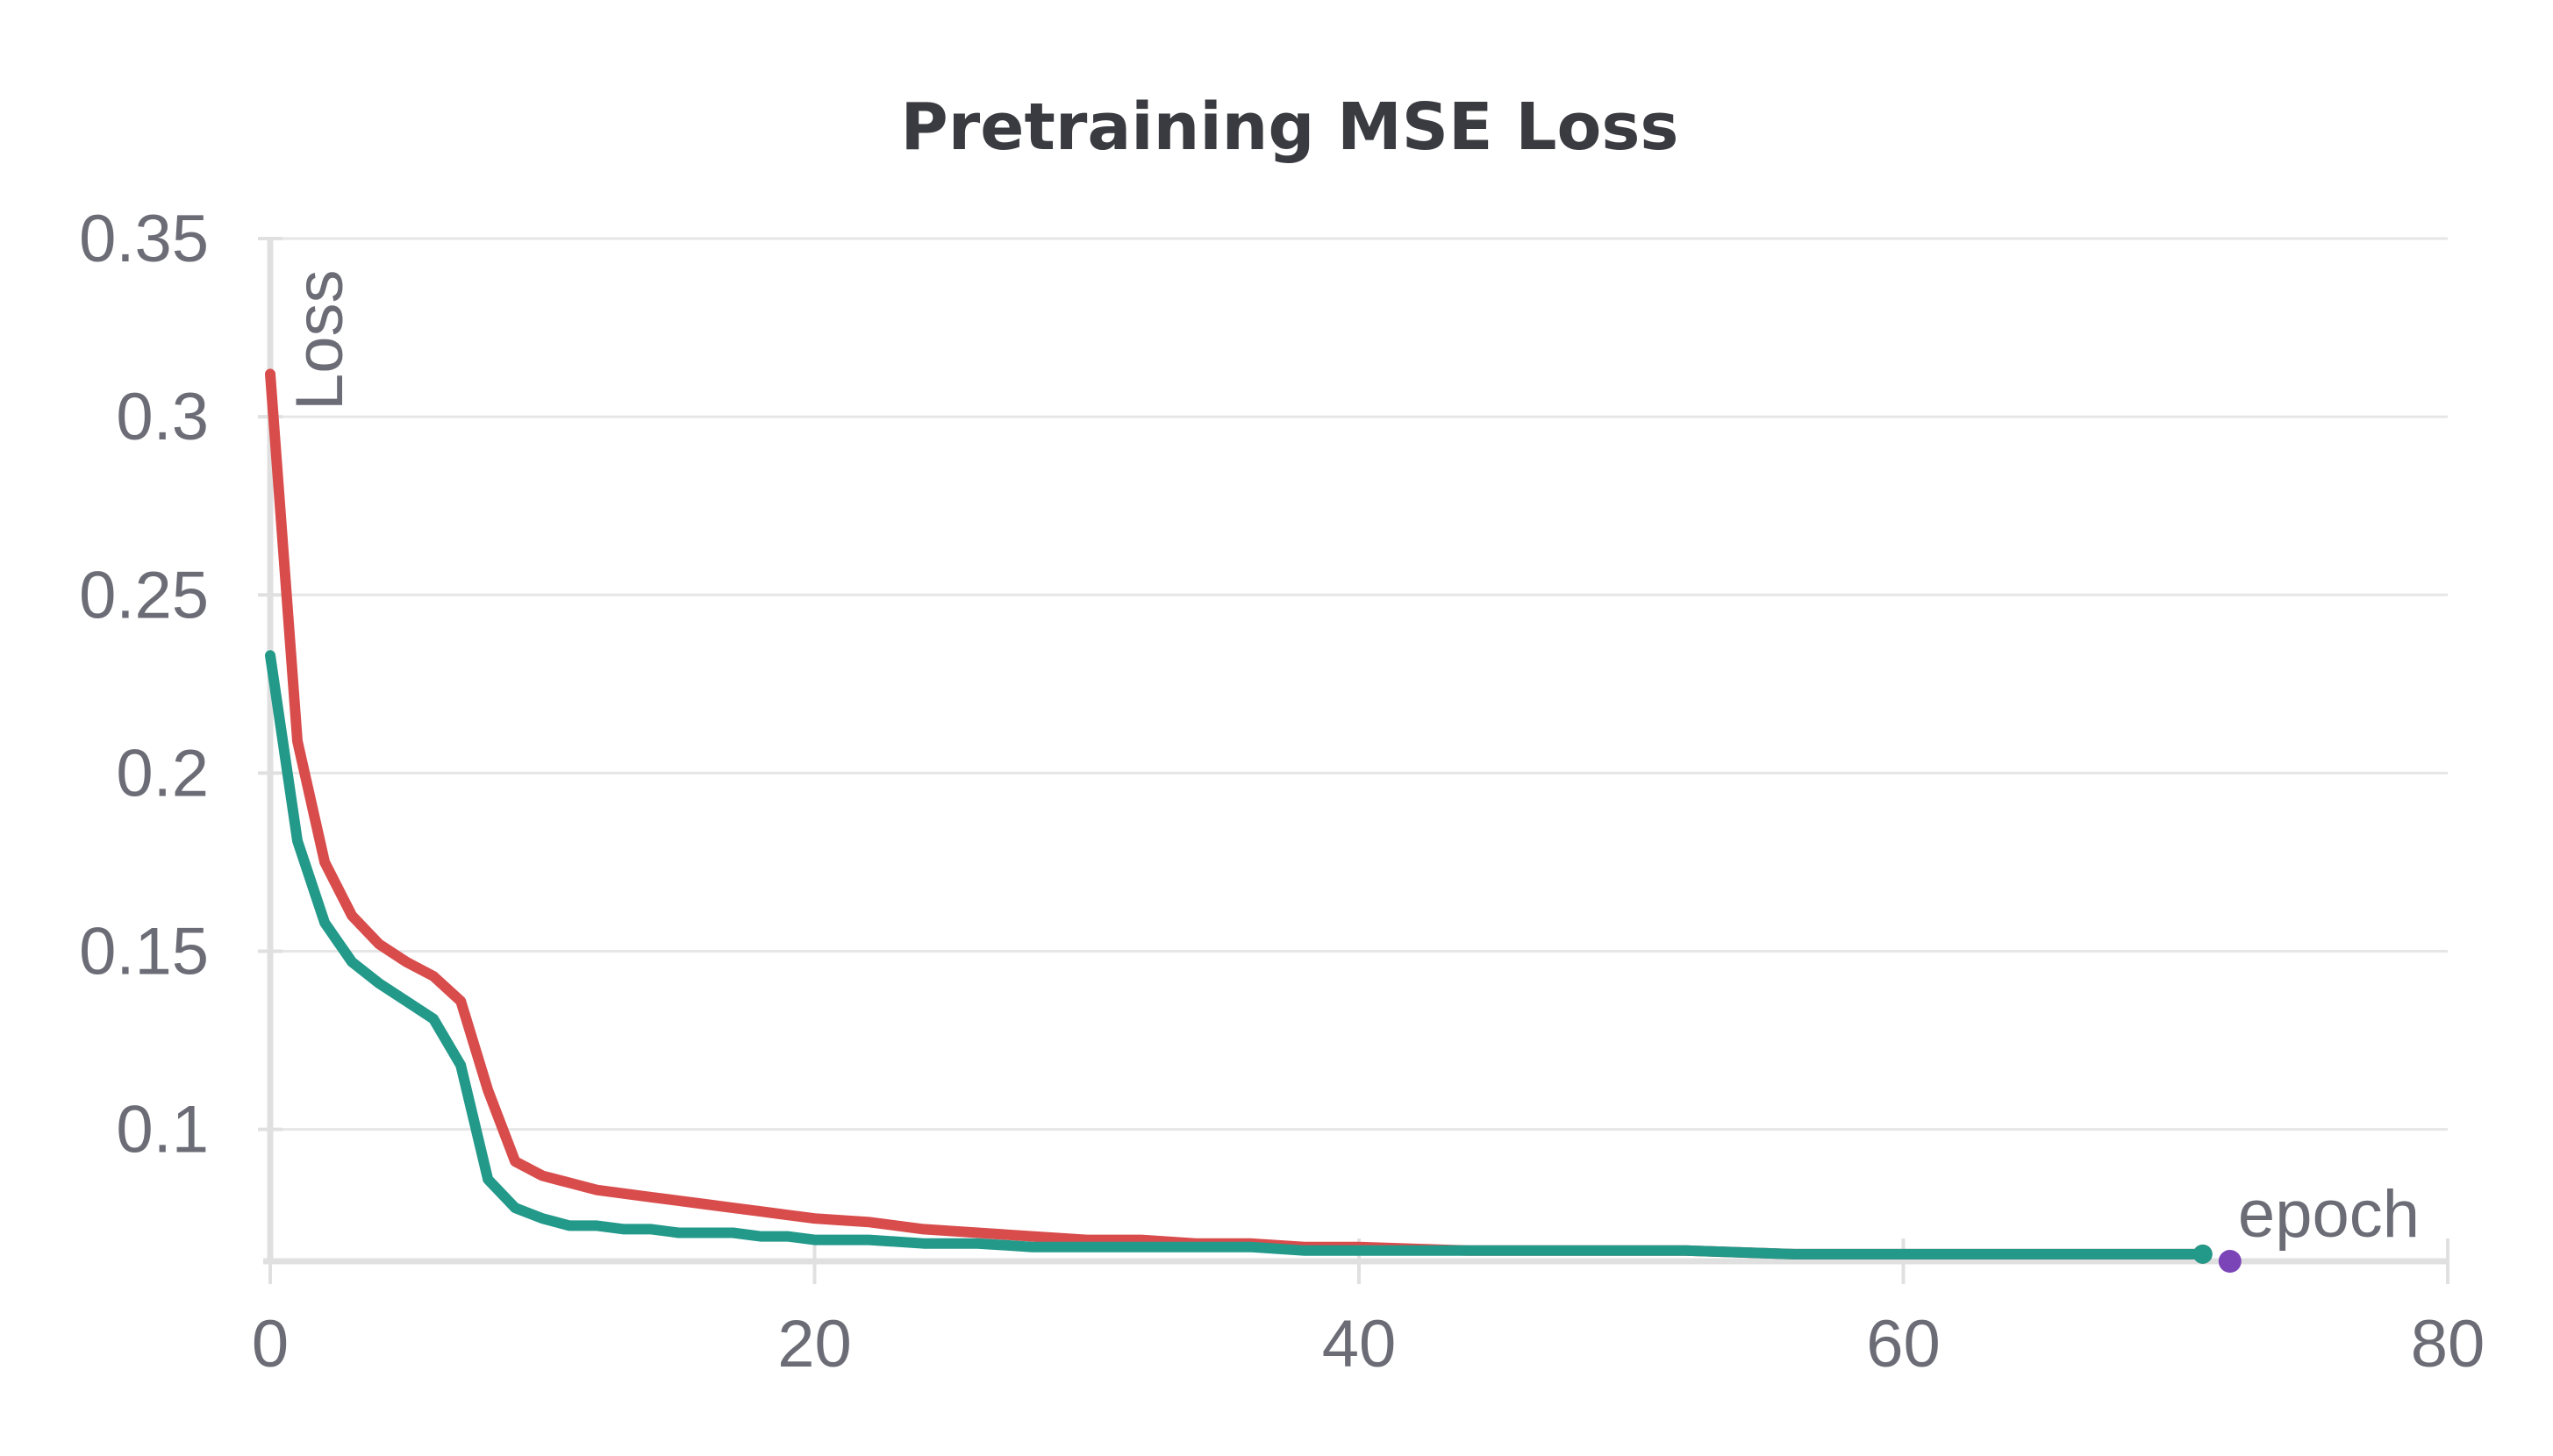 The width and height of the screenshot is (2553, 1456). Describe the element at coordinates (162, 417) in the screenshot. I see `y-tick-label: 0.3` at that location.